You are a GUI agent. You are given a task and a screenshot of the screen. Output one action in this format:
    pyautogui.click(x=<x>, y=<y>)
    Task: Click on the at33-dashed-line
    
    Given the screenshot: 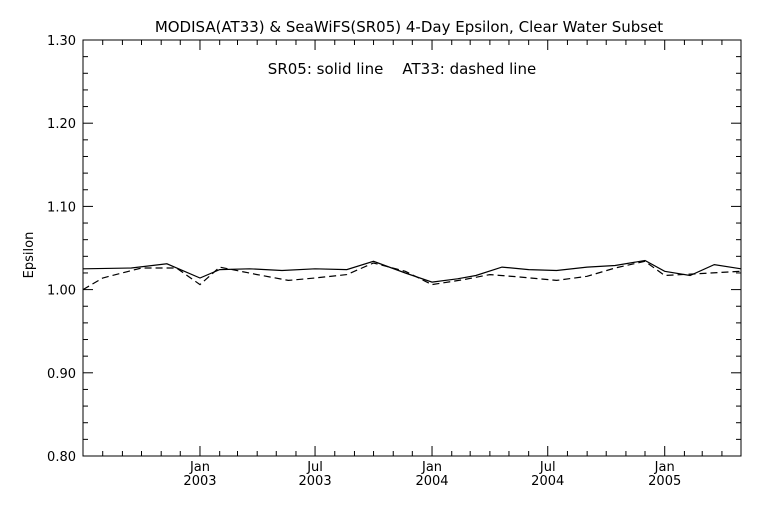 What is the action you would take?
    pyautogui.click(x=412, y=275)
    